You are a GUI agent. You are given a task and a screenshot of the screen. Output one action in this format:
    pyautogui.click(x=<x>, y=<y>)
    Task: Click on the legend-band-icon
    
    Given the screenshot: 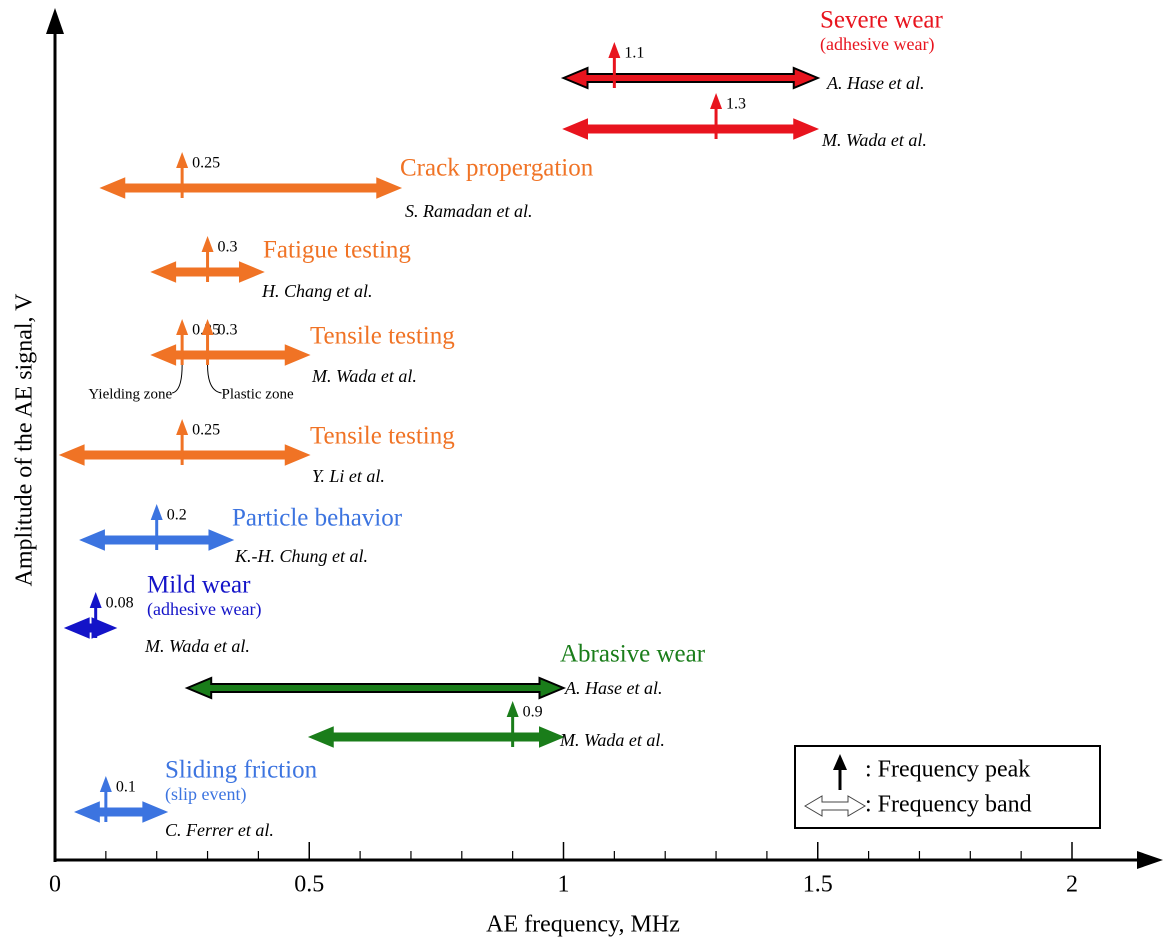 What is the action you would take?
    pyautogui.click(x=835, y=806)
    